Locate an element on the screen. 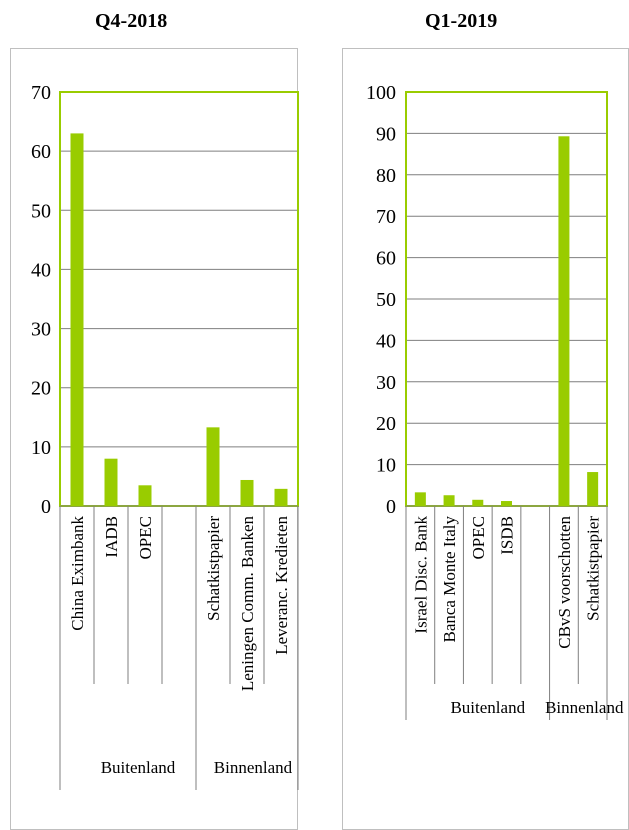  chart2-y-tick-label: 70 is located at coordinates (386, 217).